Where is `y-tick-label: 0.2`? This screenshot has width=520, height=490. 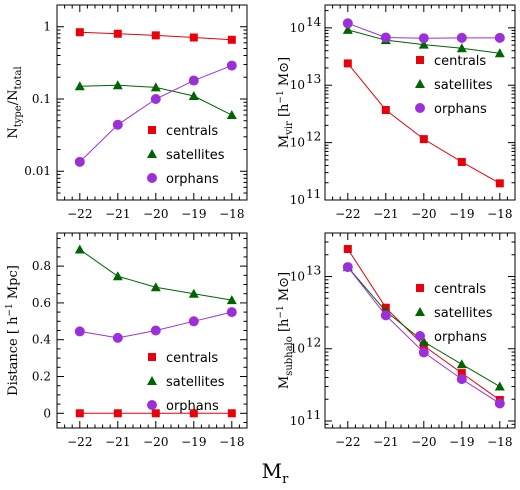 y-tick-label: 0.2 is located at coordinates (41, 376).